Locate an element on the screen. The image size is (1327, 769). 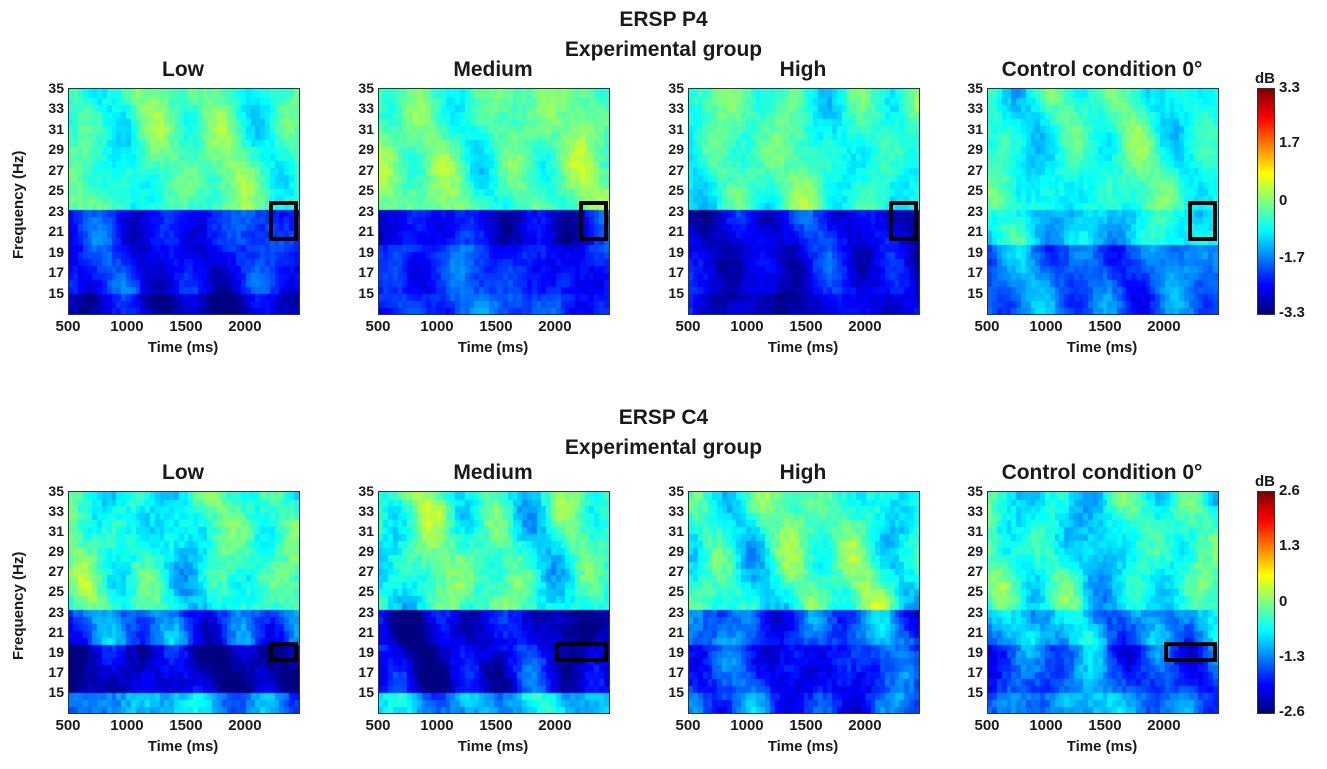
panel-title: High is located at coordinates (803, 69).